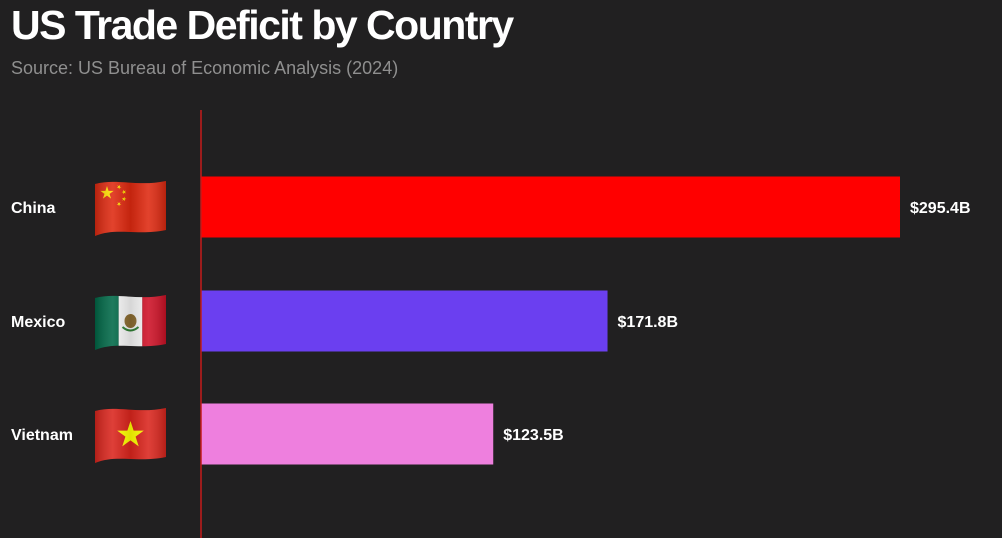 This screenshot has height=538, width=1002. Describe the element at coordinates (130, 208) in the screenshot. I see `china-flag-icon` at that location.